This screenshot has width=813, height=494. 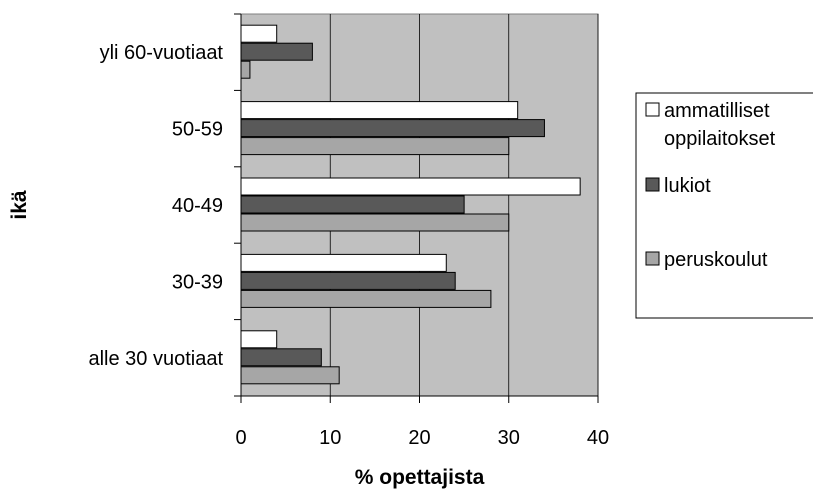 What do you see at coordinates (687, 186) in the screenshot?
I see `legend-label: lukiot` at bounding box center [687, 186].